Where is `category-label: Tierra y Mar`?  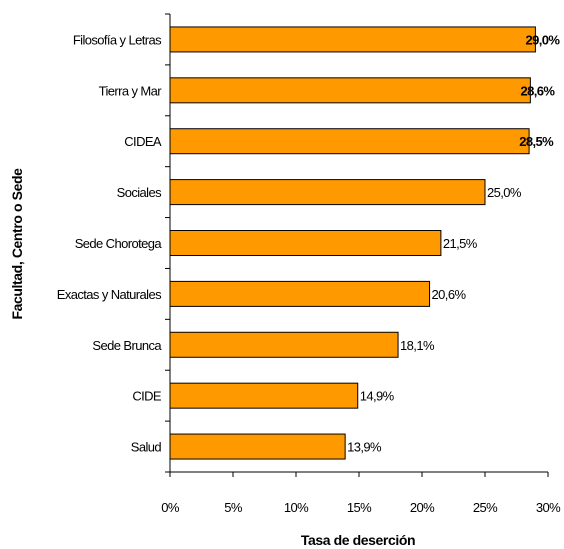
category-label: Tierra y Mar is located at coordinates (131, 90).